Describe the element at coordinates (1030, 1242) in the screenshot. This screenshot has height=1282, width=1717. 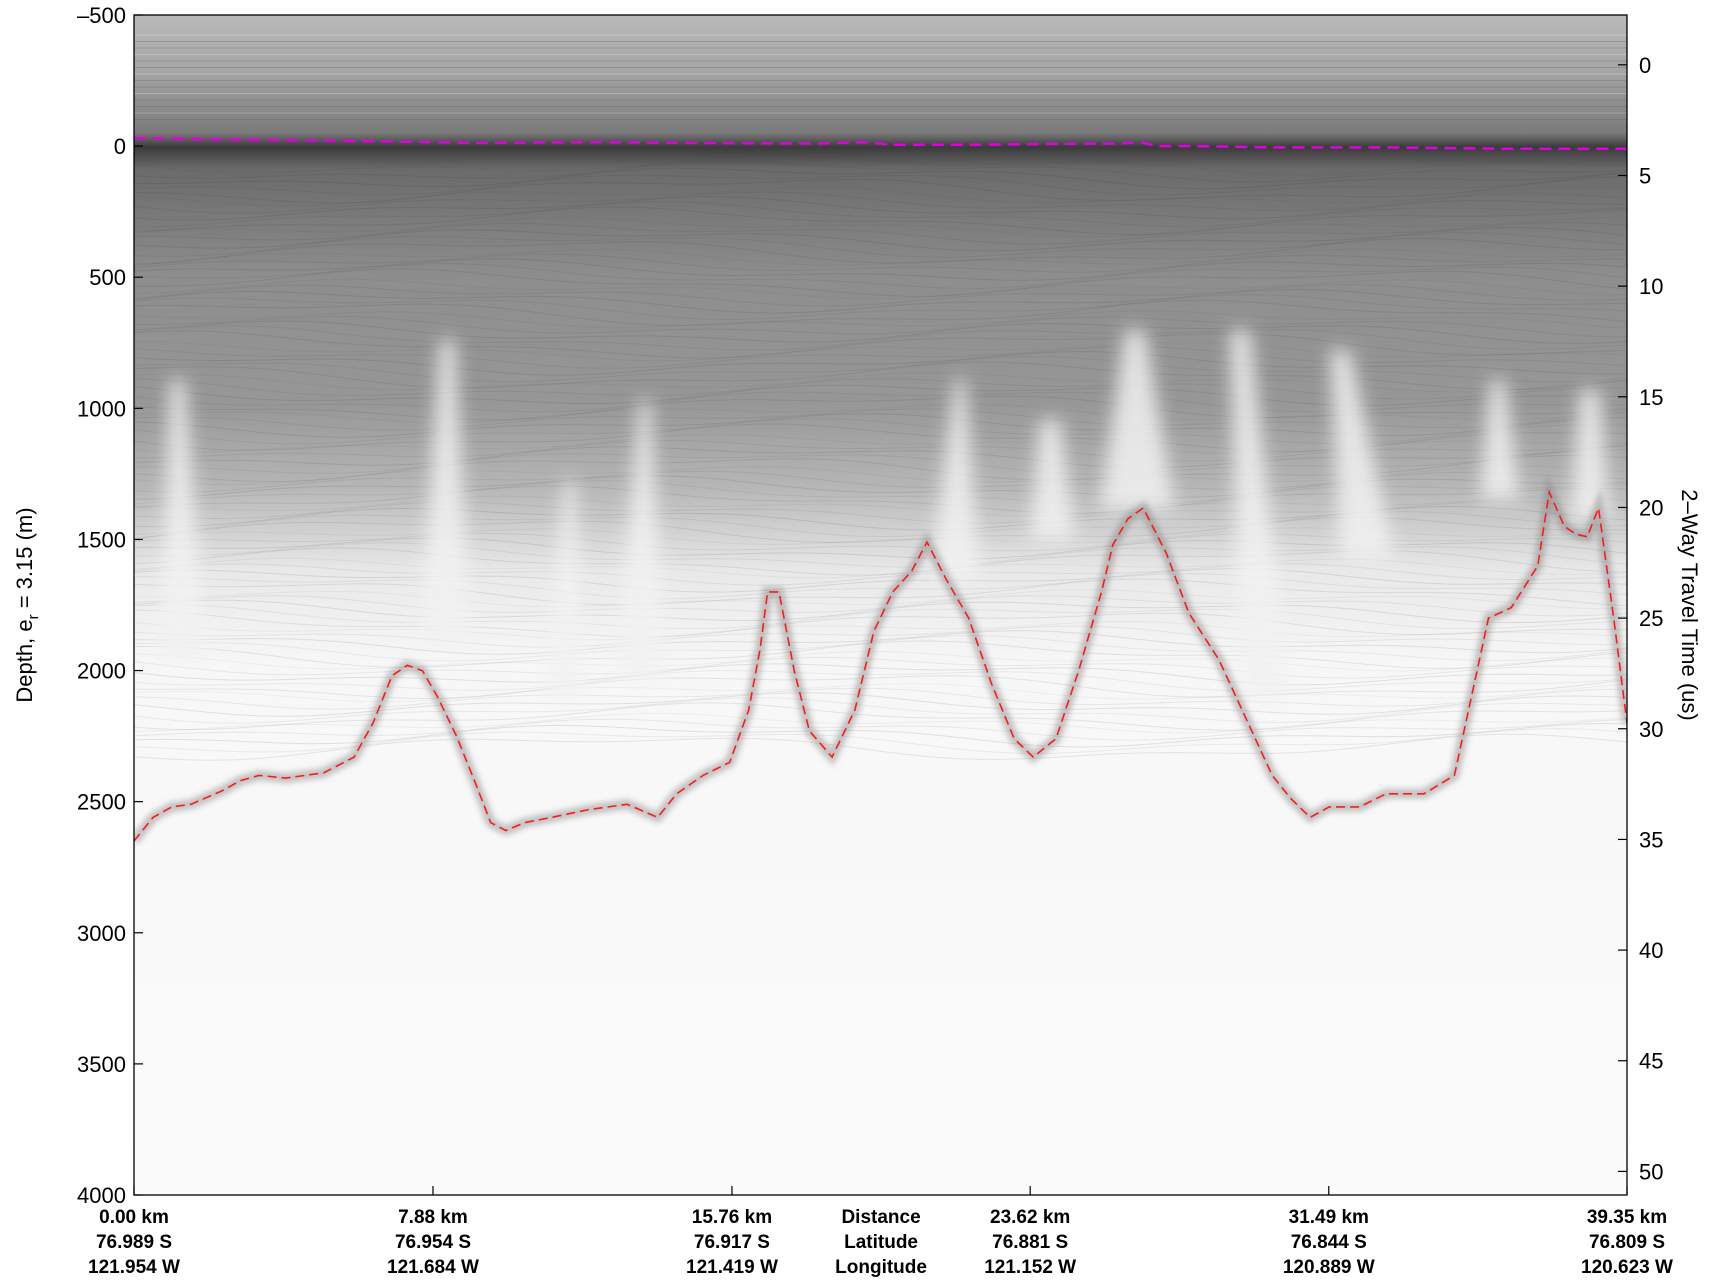
I see `latitude-label: 76.881 S` at that location.